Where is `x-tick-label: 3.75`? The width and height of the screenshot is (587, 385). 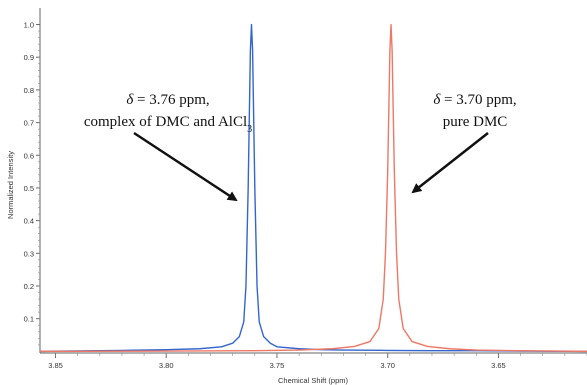
x-tick-label: 3.75 is located at coordinates (277, 365).